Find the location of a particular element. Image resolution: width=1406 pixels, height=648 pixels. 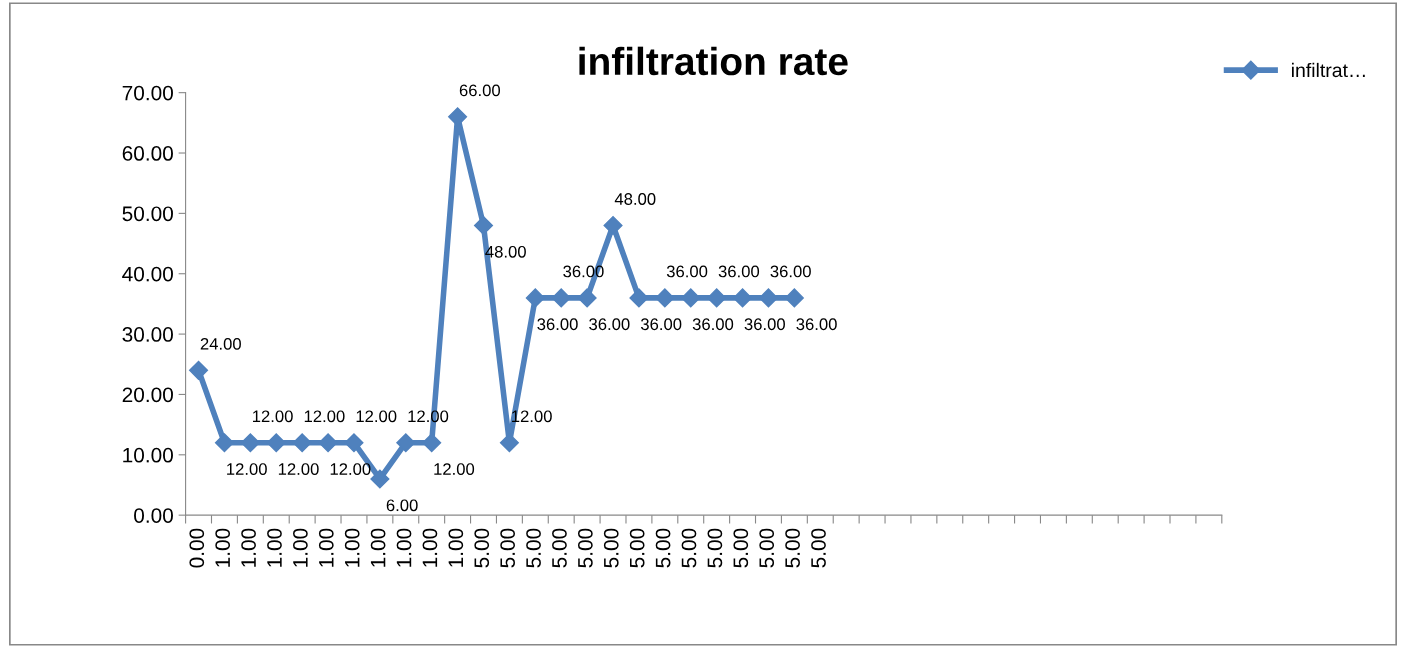

y-tick-label: 60.00 is located at coordinates (147, 153).